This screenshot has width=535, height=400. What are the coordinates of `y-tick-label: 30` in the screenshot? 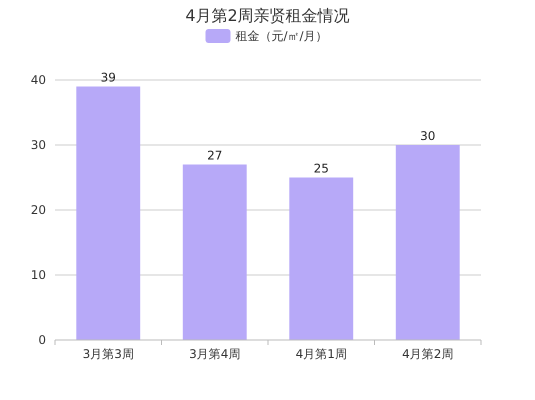 It's located at (38, 145).